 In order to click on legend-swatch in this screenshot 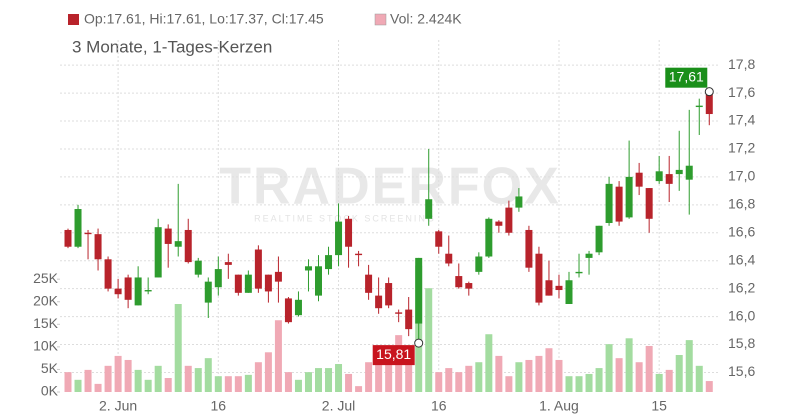, I will do `click(380, 19)`.